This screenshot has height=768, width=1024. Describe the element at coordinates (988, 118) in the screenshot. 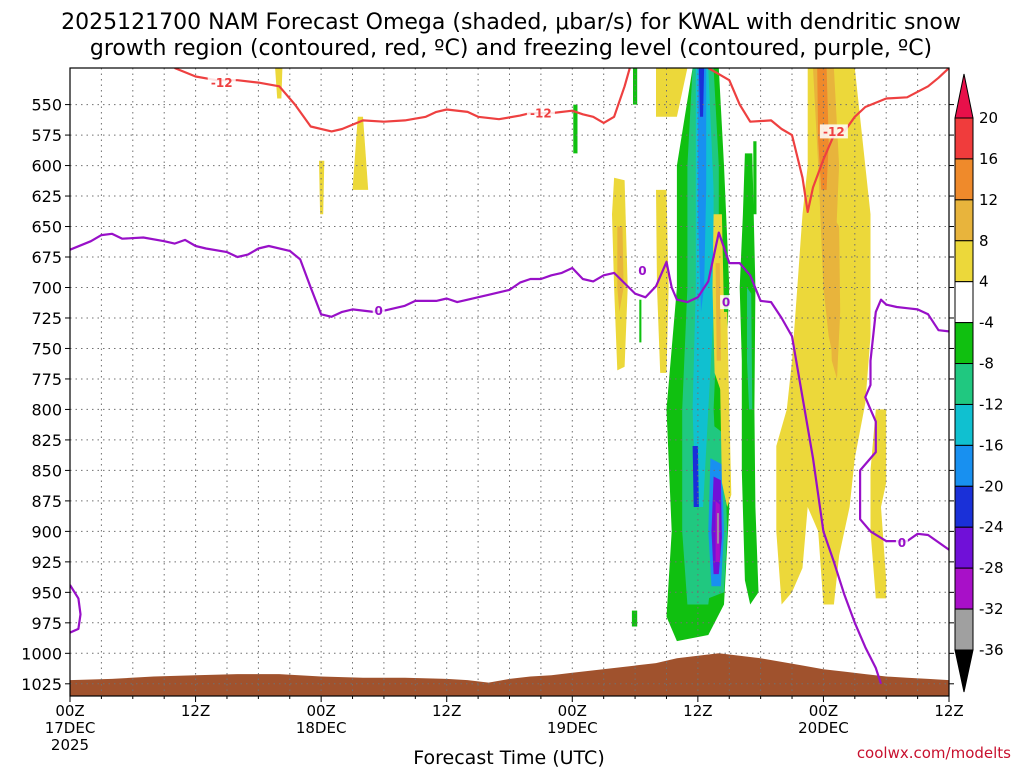

I see `colorbar-label-0: 20` at that location.